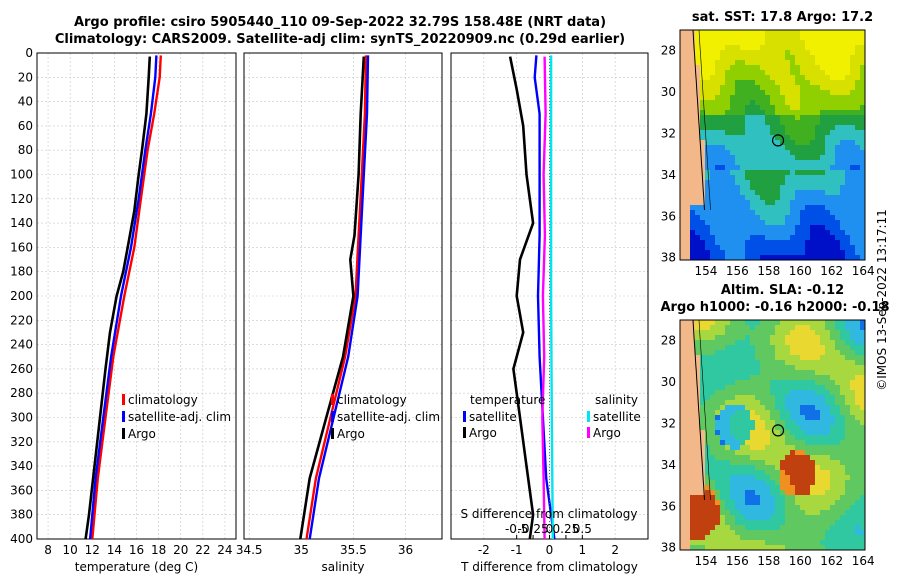 This screenshot has width=900, height=580. What do you see at coordinates (114, 550) in the screenshot?
I see `temp-xtick-label: 14` at bounding box center [114, 550].